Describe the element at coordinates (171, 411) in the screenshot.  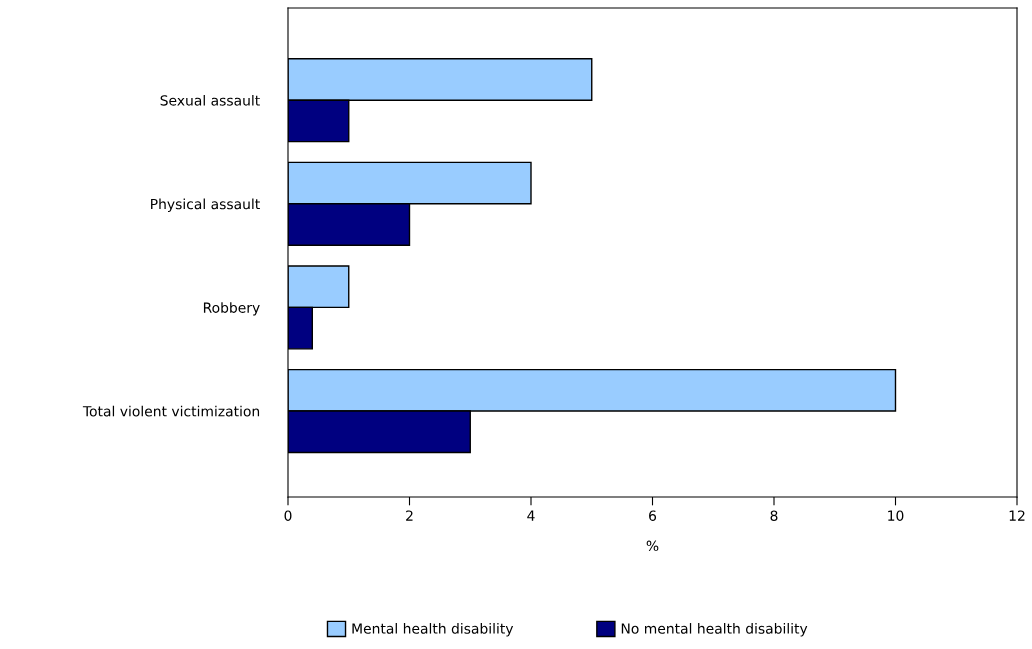
I see `y-tick-label: Total violent victimization` at that location.